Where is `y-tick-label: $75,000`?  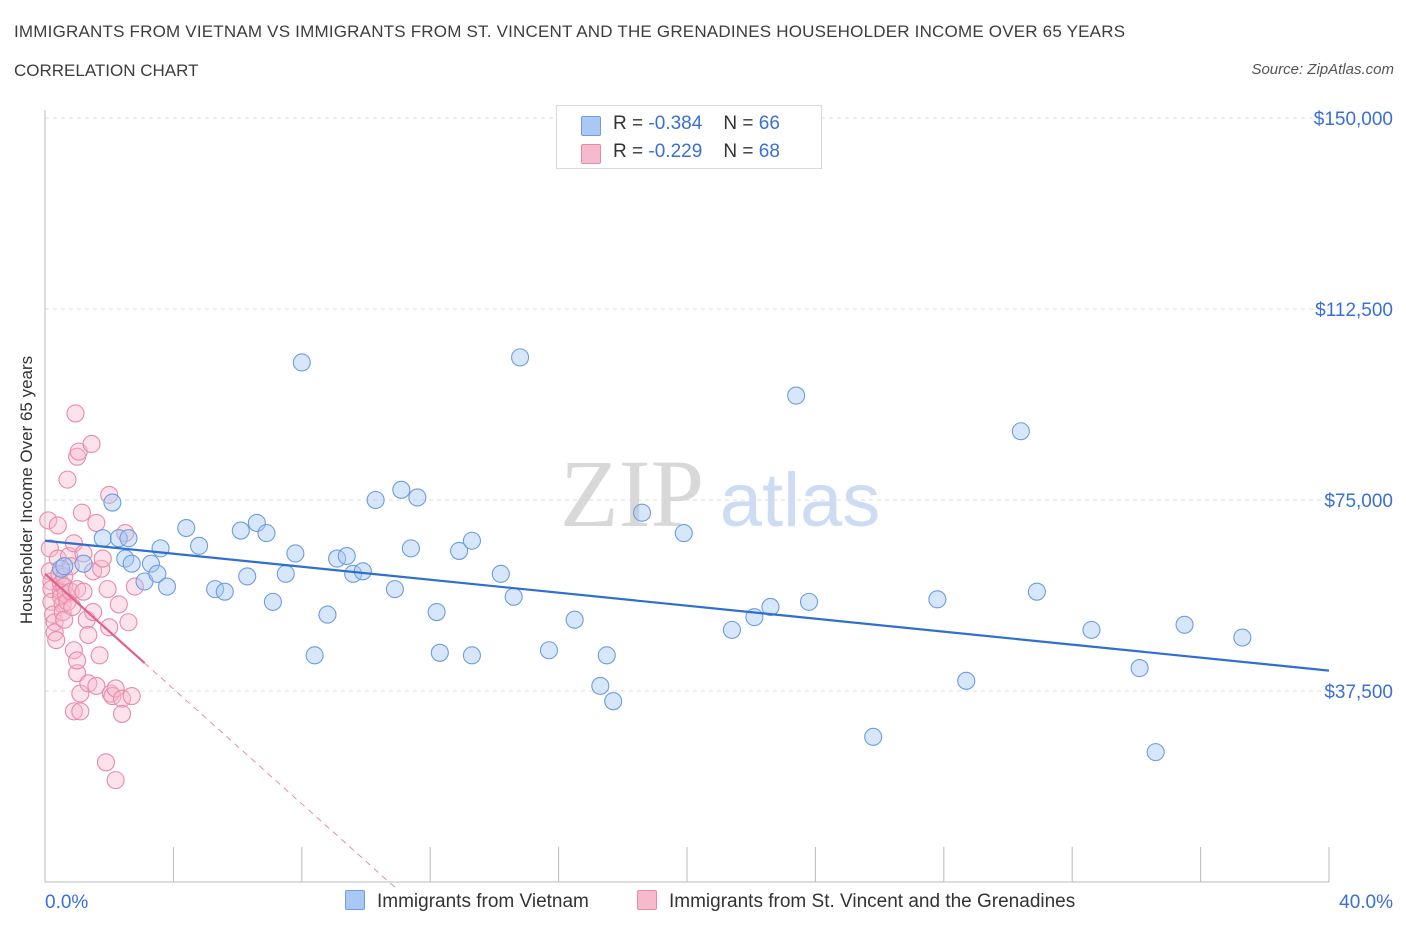
y-tick-label: $75,000 is located at coordinates (1358, 501).